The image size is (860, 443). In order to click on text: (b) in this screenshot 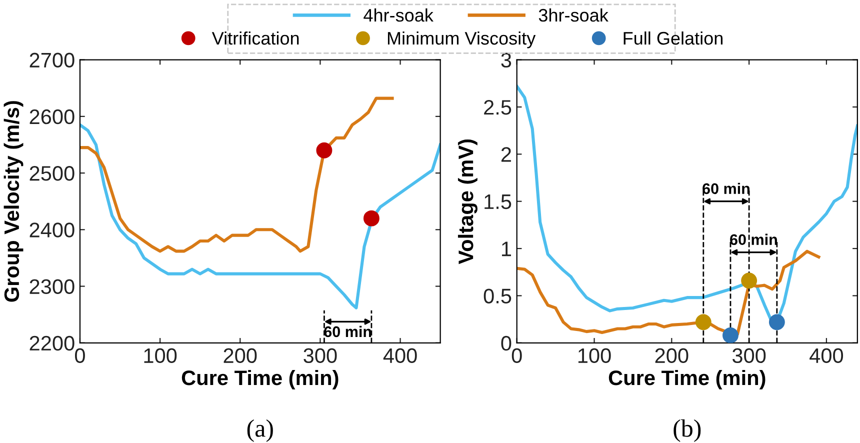, I will do `click(687, 430)`.